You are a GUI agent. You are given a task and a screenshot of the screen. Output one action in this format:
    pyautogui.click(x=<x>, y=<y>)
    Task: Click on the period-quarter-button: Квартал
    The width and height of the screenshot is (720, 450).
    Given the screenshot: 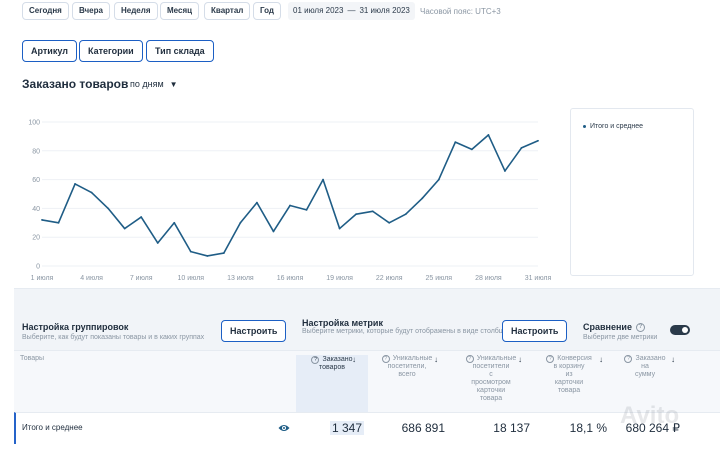 What is the action you would take?
    pyautogui.click(x=227, y=11)
    